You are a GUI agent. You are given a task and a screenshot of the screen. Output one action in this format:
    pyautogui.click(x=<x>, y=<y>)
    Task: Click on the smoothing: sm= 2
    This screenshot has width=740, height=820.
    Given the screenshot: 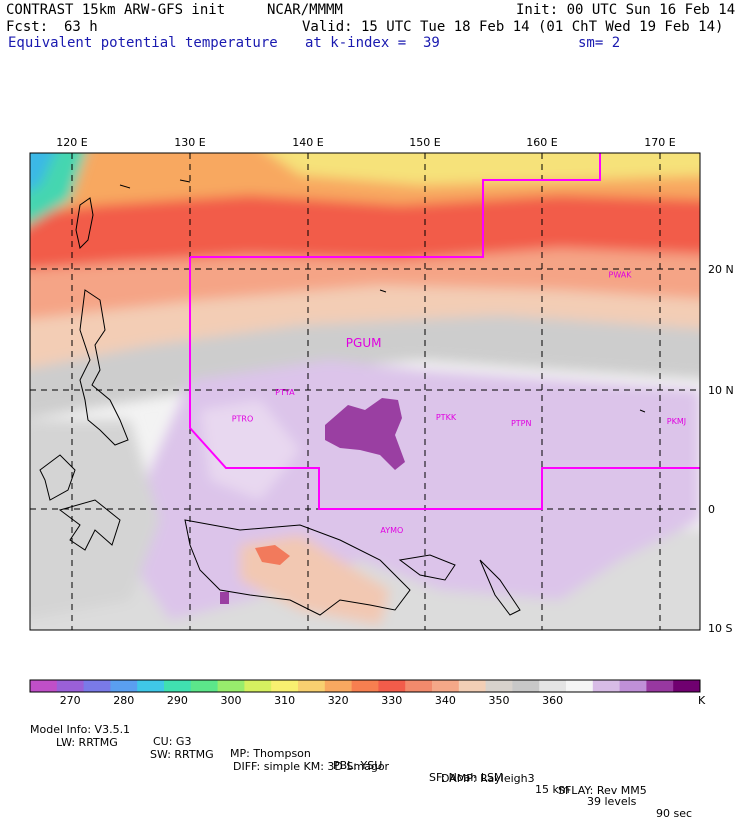 What is the action you would take?
    pyautogui.click(x=599, y=43)
    